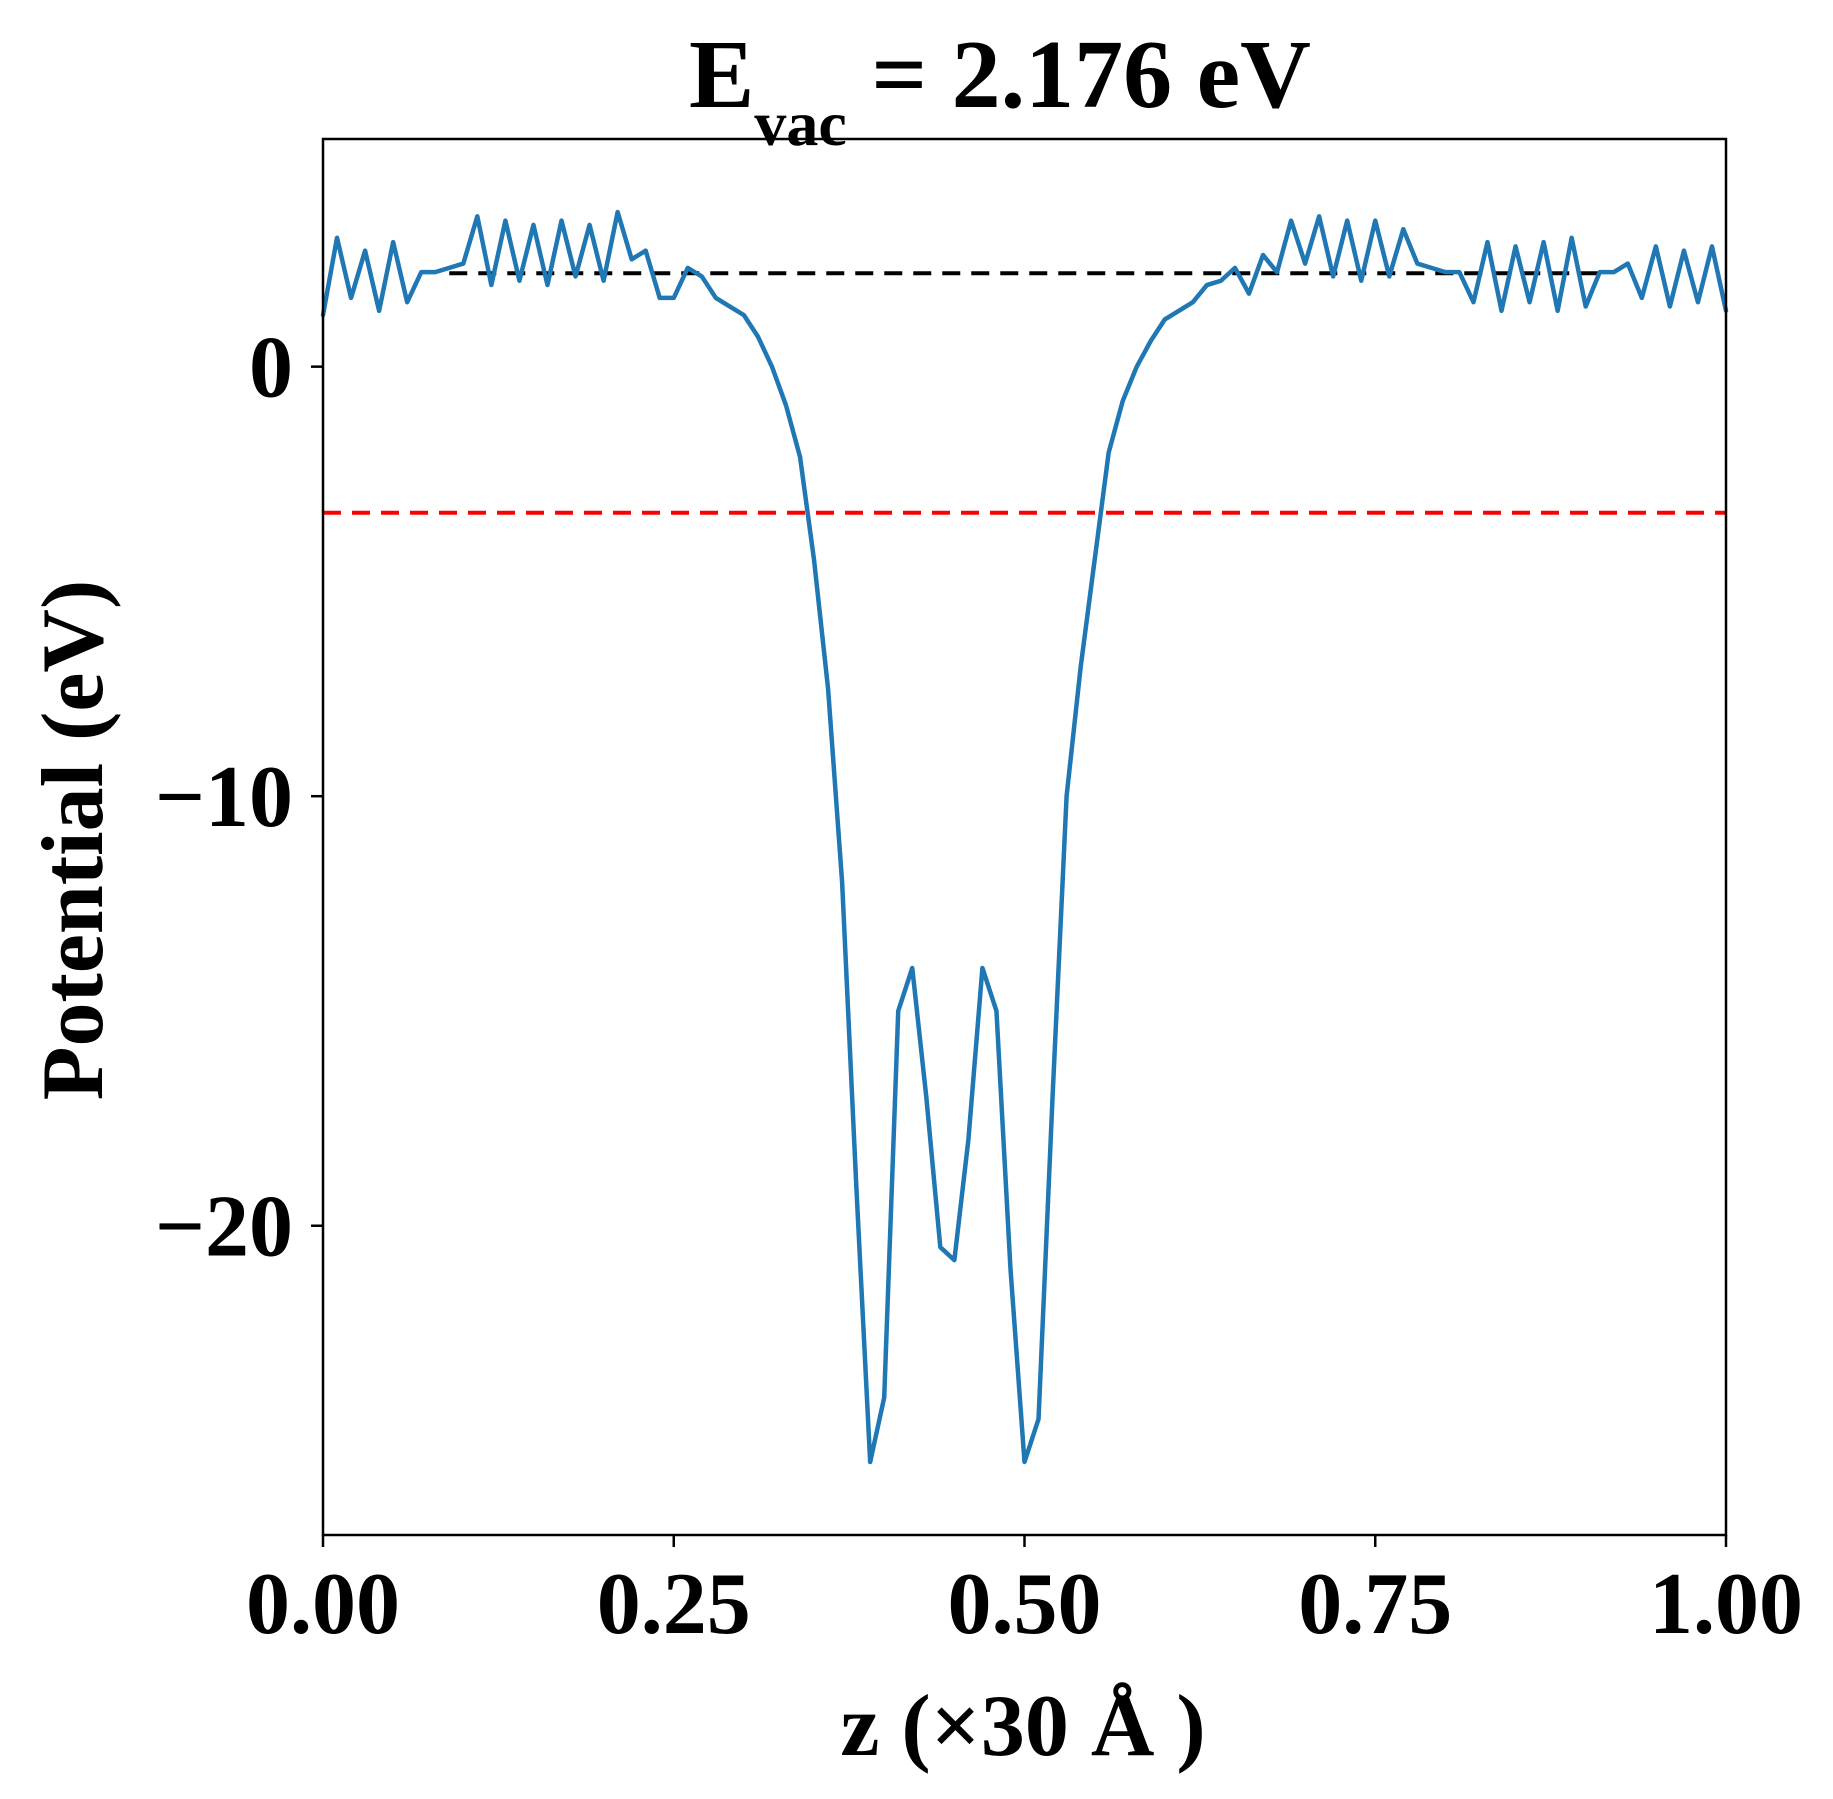 This screenshot has width=1833, height=1799. I want to click on x-axis-label: z (×30 Å ), so click(1022, 1726).